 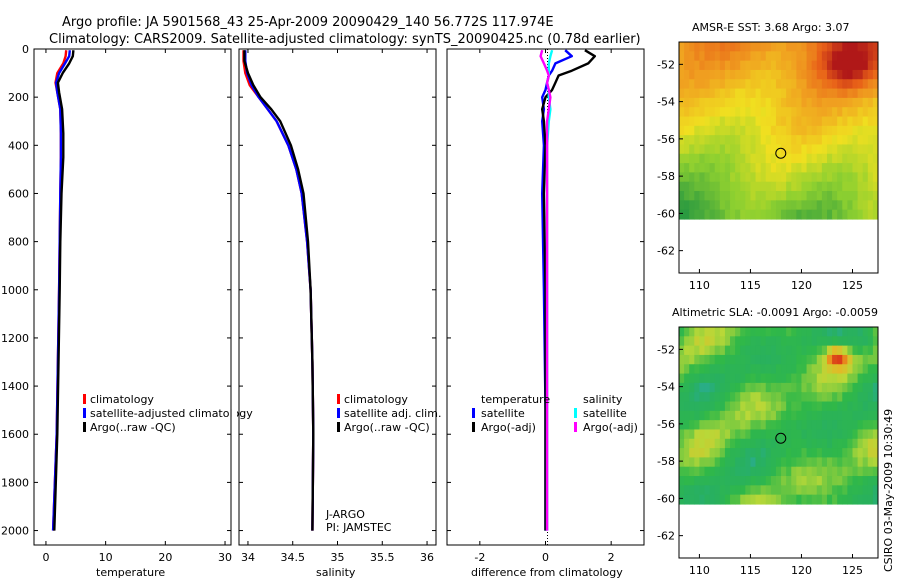 What do you see at coordinates (781, 153) in the screenshot?
I see `argo-float-marker` at bounding box center [781, 153].